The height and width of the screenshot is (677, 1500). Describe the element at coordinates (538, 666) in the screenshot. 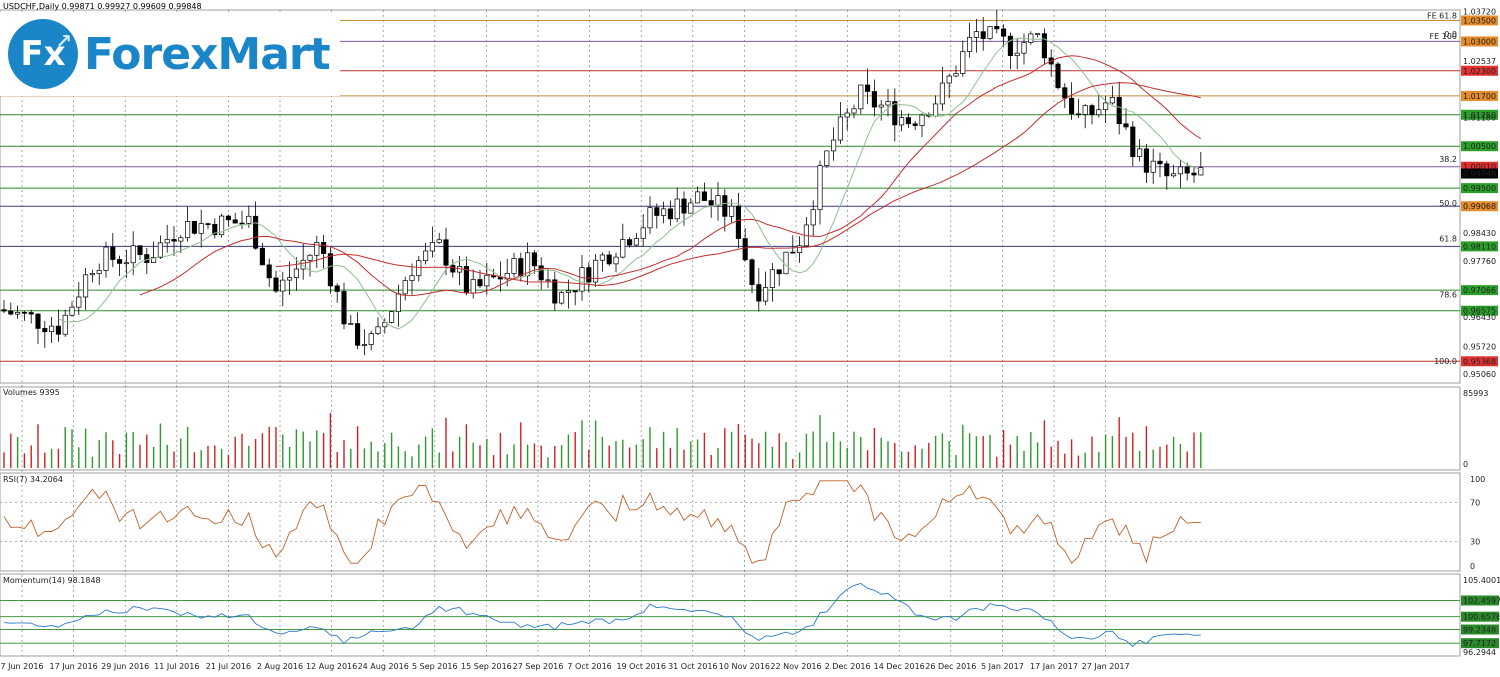

I see `x-tick-label: 27 Sep 2016` at that location.